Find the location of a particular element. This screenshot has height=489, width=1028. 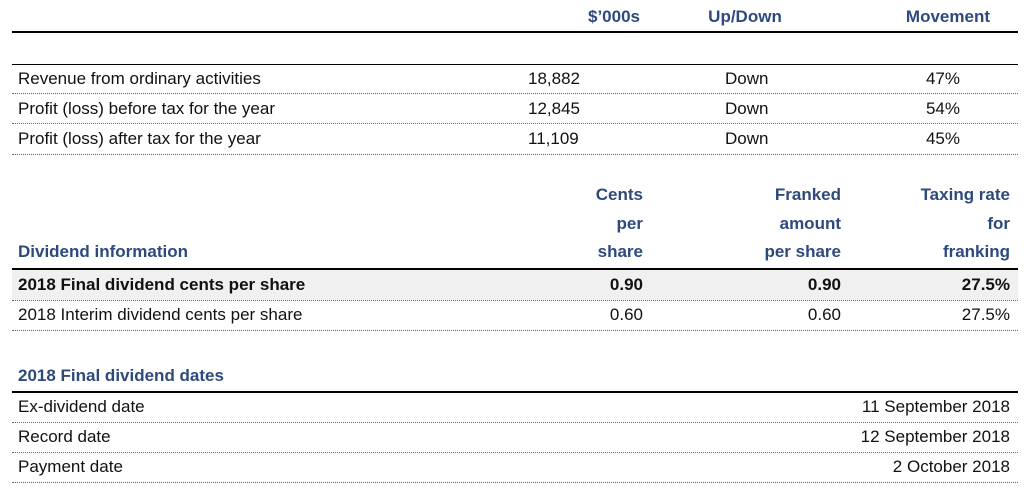

row-label: 2018 Final dividend cents per share is located at coordinates (162, 284).